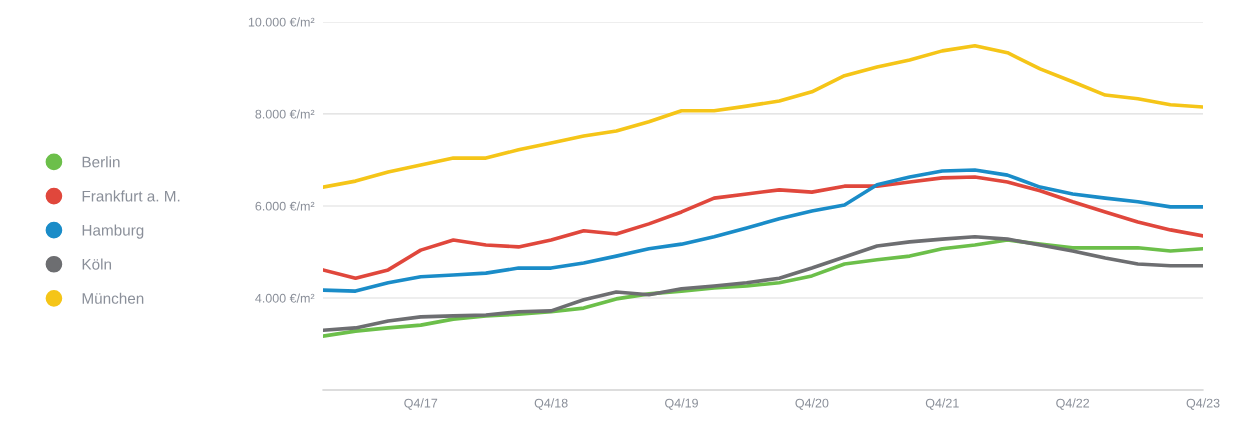 Image resolution: width=1245 pixels, height=421 pixels. Describe the element at coordinates (942, 404) in the screenshot. I see `x-tick-label: Q4/21` at that location.